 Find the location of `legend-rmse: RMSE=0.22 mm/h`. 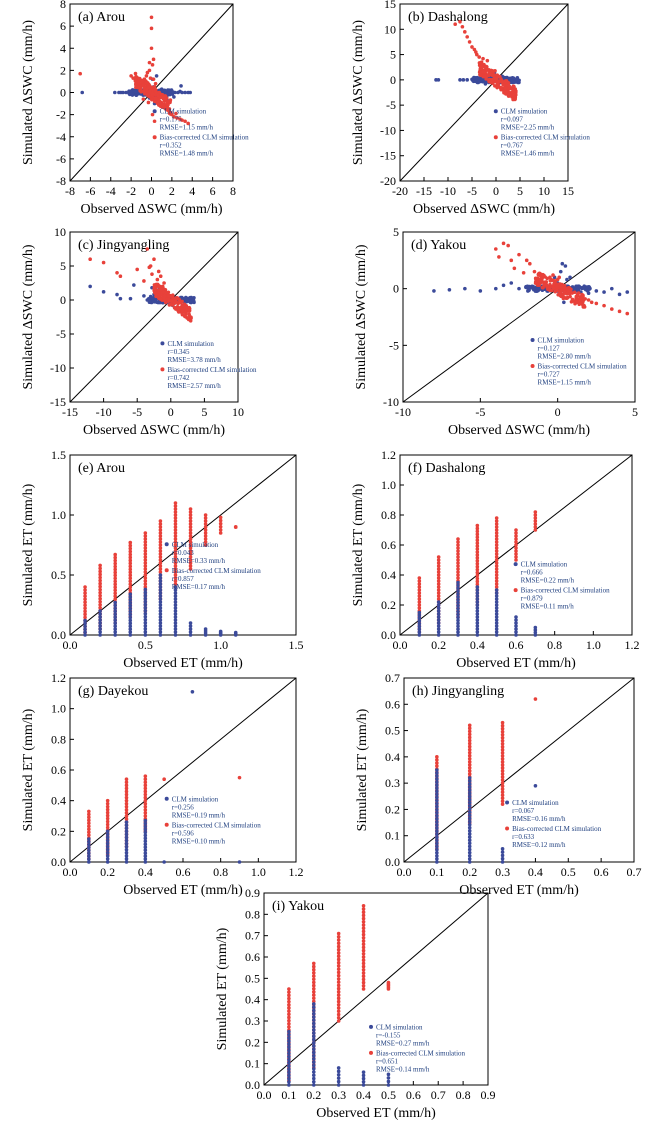

legend-rmse: RMSE=0.22 mm/h is located at coordinates (548, 581).